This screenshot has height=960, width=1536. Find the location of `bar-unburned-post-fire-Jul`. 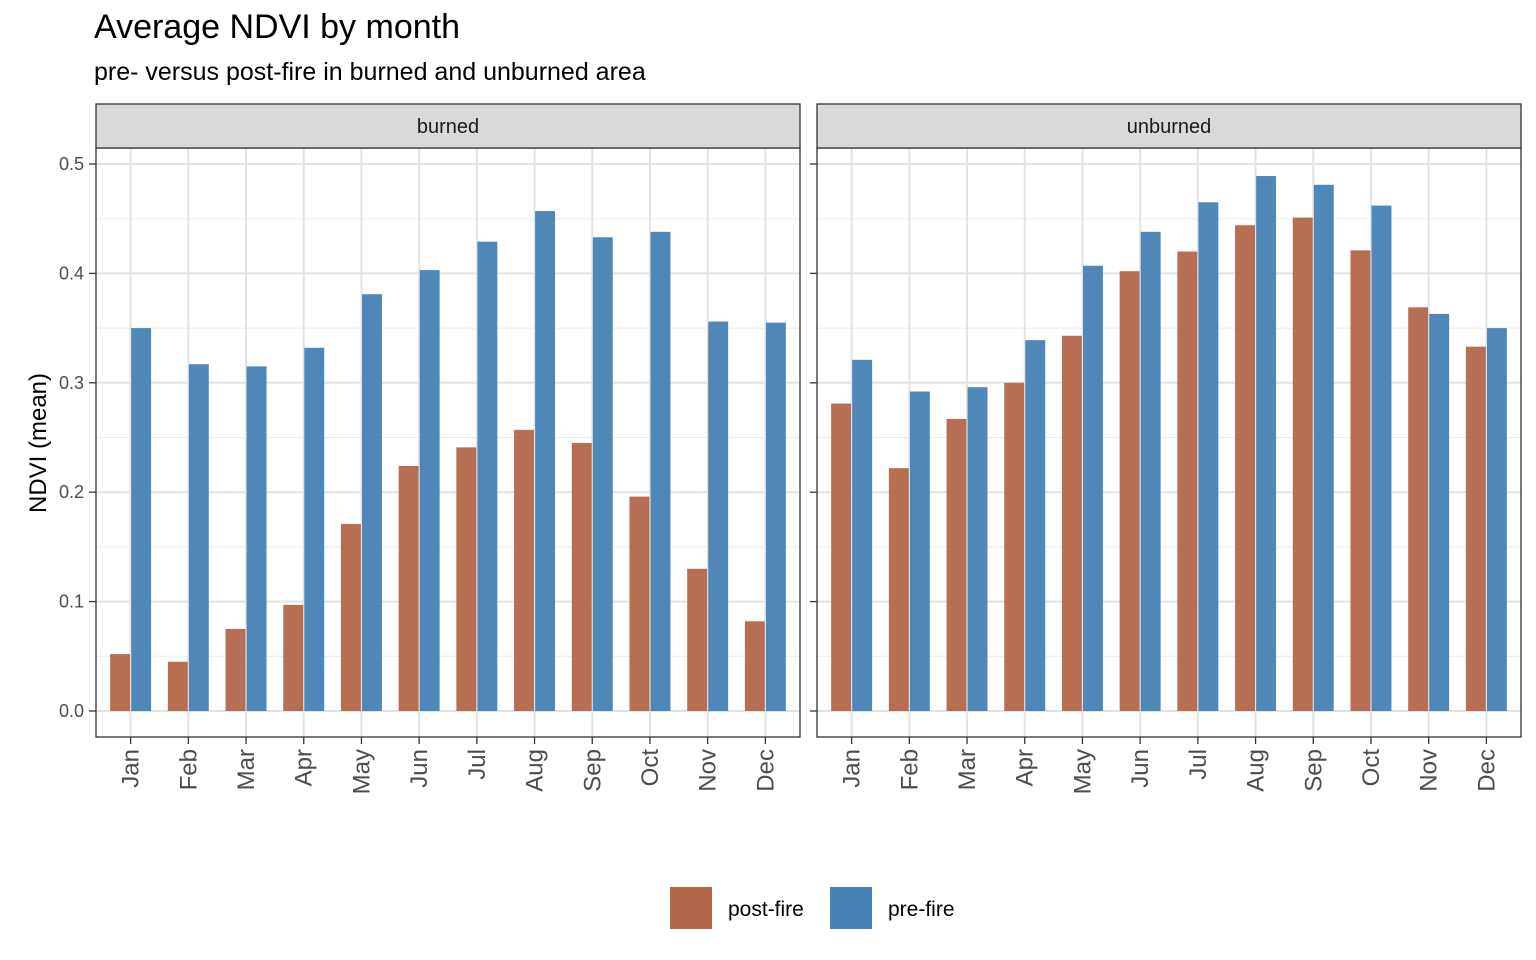

bar-unburned-post-fire-Jul is located at coordinates (1187, 481).